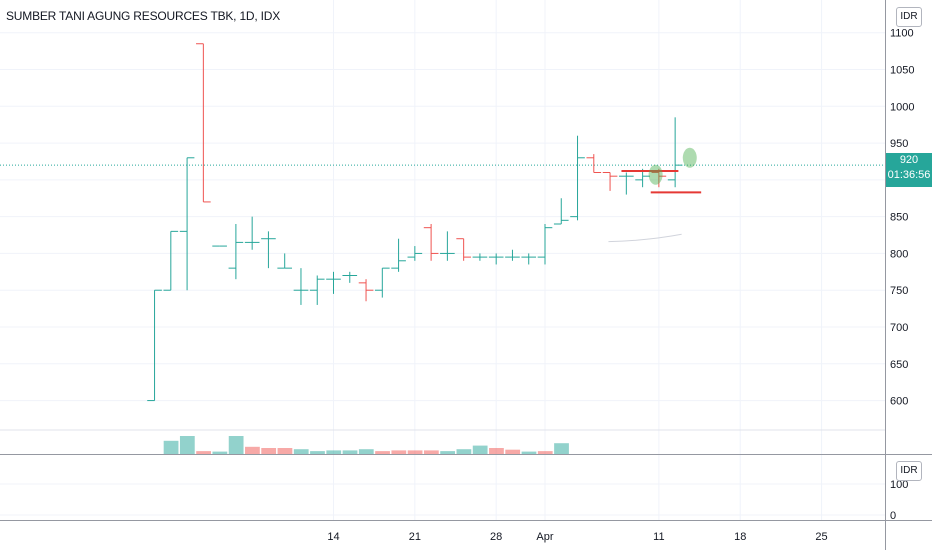 The height and width of the screenshot is (550, 932). What do you see at coordinates (655, 195) in the screenshot?
I see `drawing-annotations` at bounding box center [655, 195].